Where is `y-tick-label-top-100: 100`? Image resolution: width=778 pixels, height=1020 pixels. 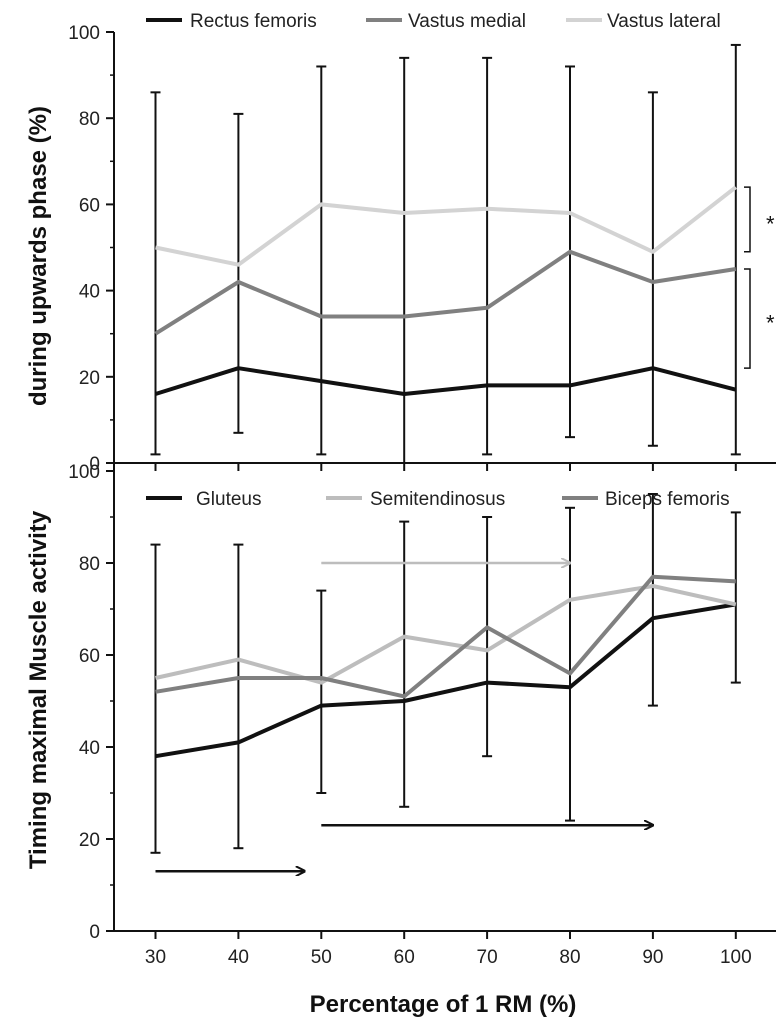
y-tick-label-top-100: 100 is located at coordinates (84, 33).